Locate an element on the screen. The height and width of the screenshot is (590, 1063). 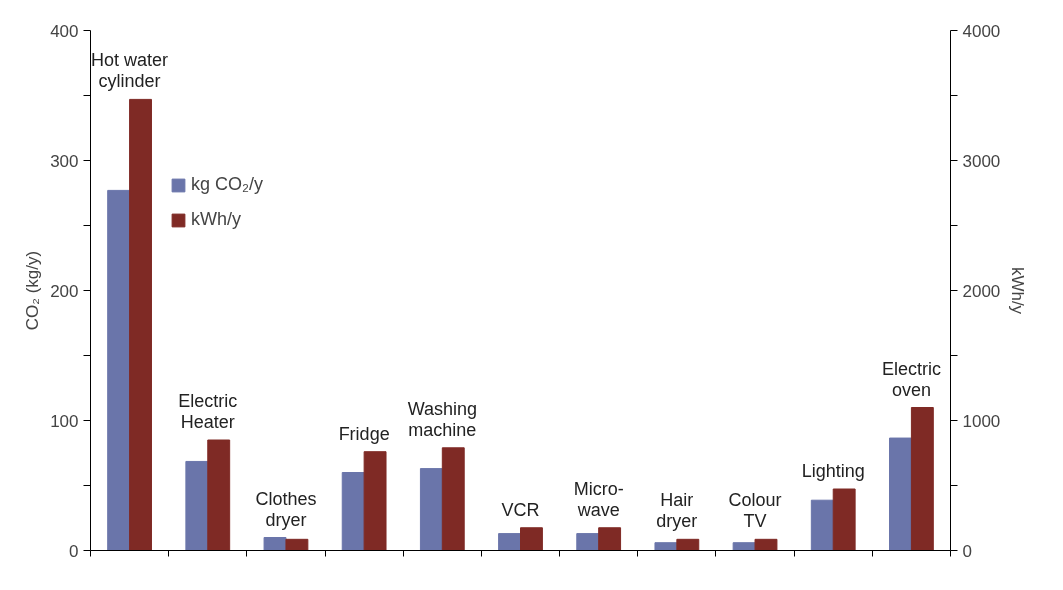
y2-tick-label: 2000 is located at coordinates (981, 291).